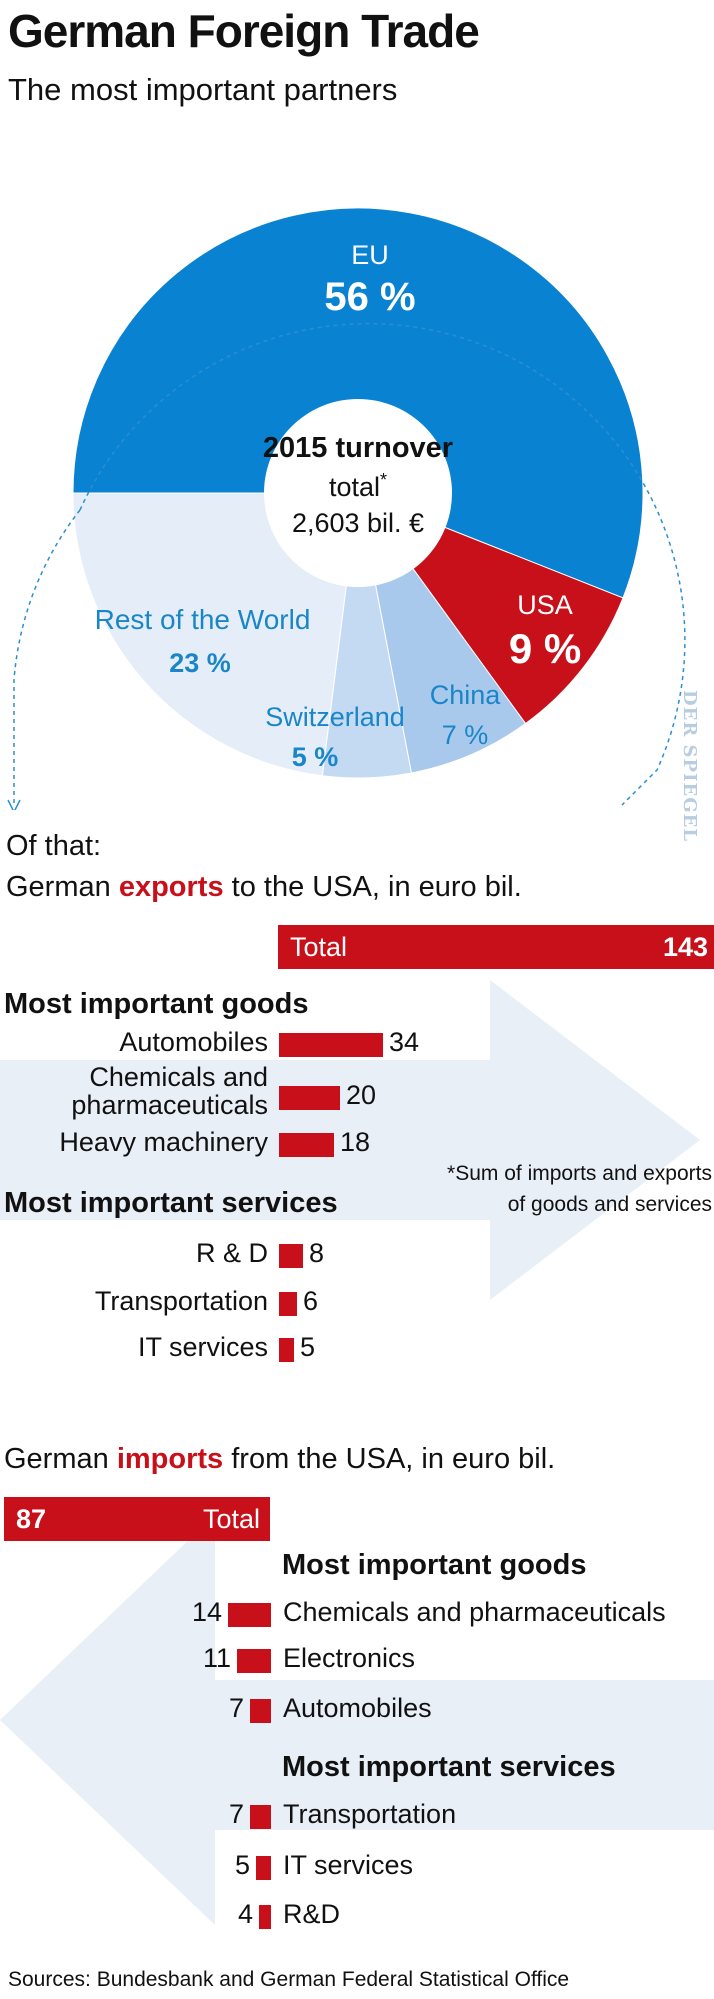  What do you see at coordinates (315, 757) in the screenshot?
I see `slice-value-switzerland: 5 %` at bounding box center [315, 757].